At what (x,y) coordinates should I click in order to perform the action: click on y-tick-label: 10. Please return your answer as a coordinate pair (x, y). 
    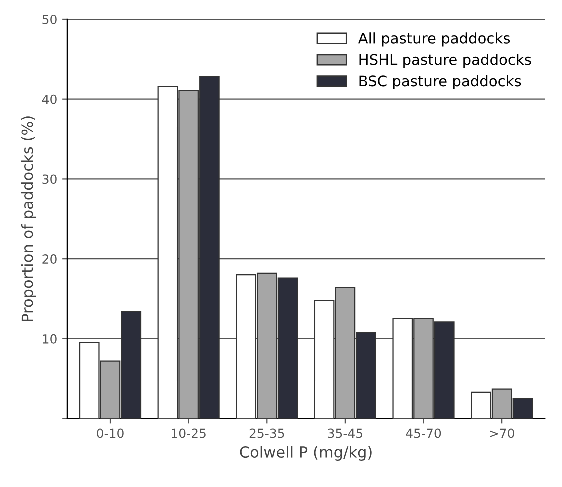
    Looking at the image, I should click on (50, 339).